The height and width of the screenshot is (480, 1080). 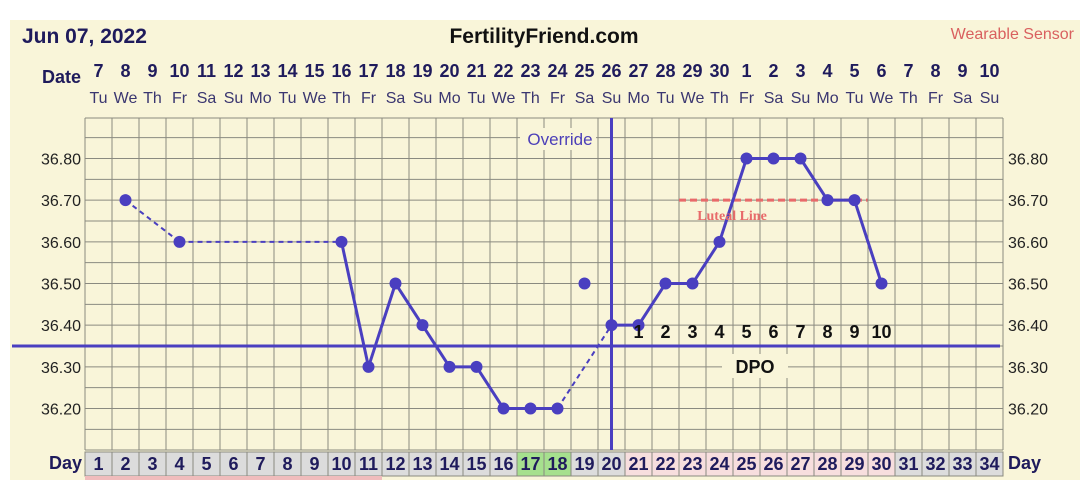 What do you see at coordinates (206, 464) in the screenshot?
I see `day-number: 5` at bounding box center [206, 464].